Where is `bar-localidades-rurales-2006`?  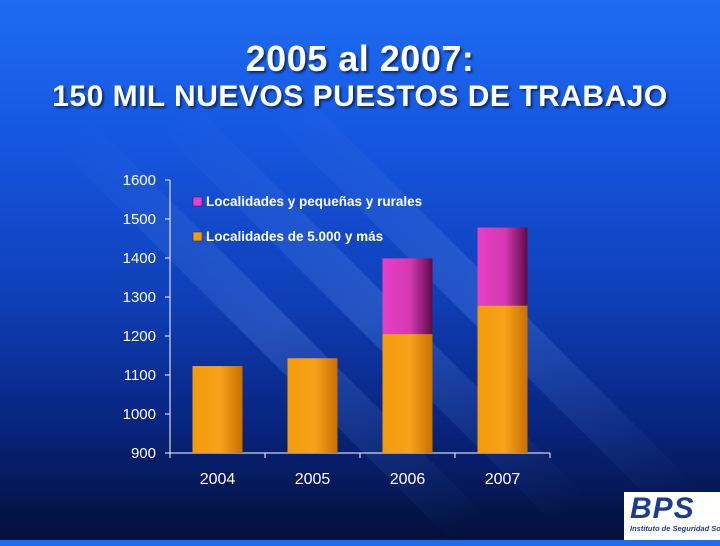 bar-localidades-rurales-2006 is located at coordinates (407, 296).